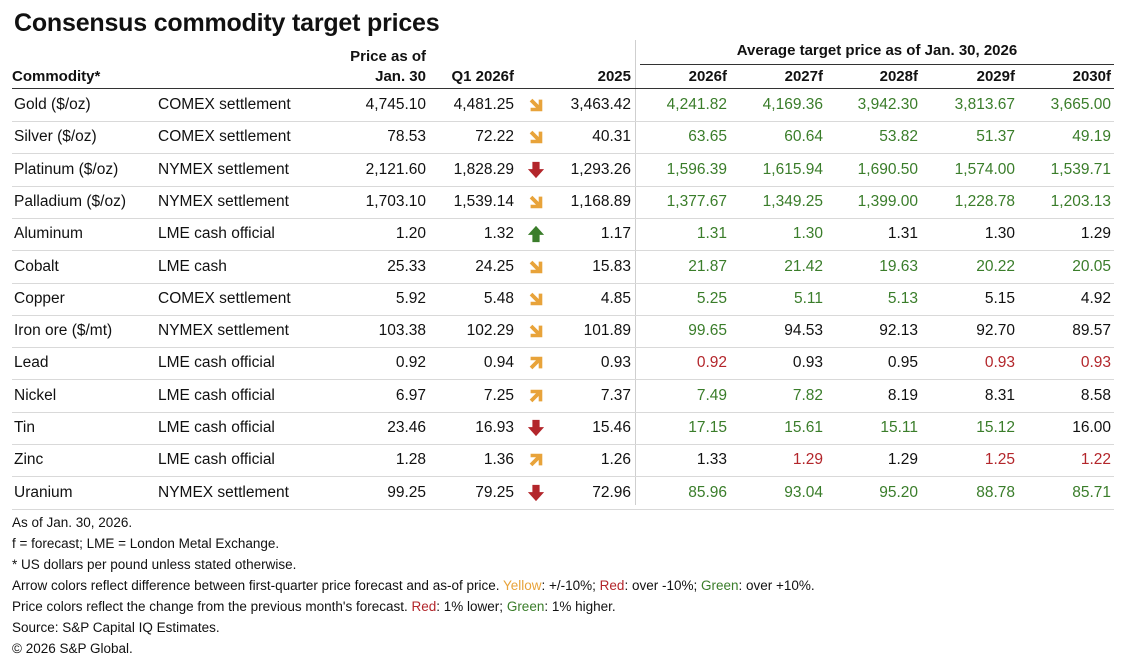 This screenshot has height=659, width=1125. What do you see at coordinates (1080, 201) in the screenshot?
I see `target-2030f-value: 1,203.13` at bounding box center [1080, 201].